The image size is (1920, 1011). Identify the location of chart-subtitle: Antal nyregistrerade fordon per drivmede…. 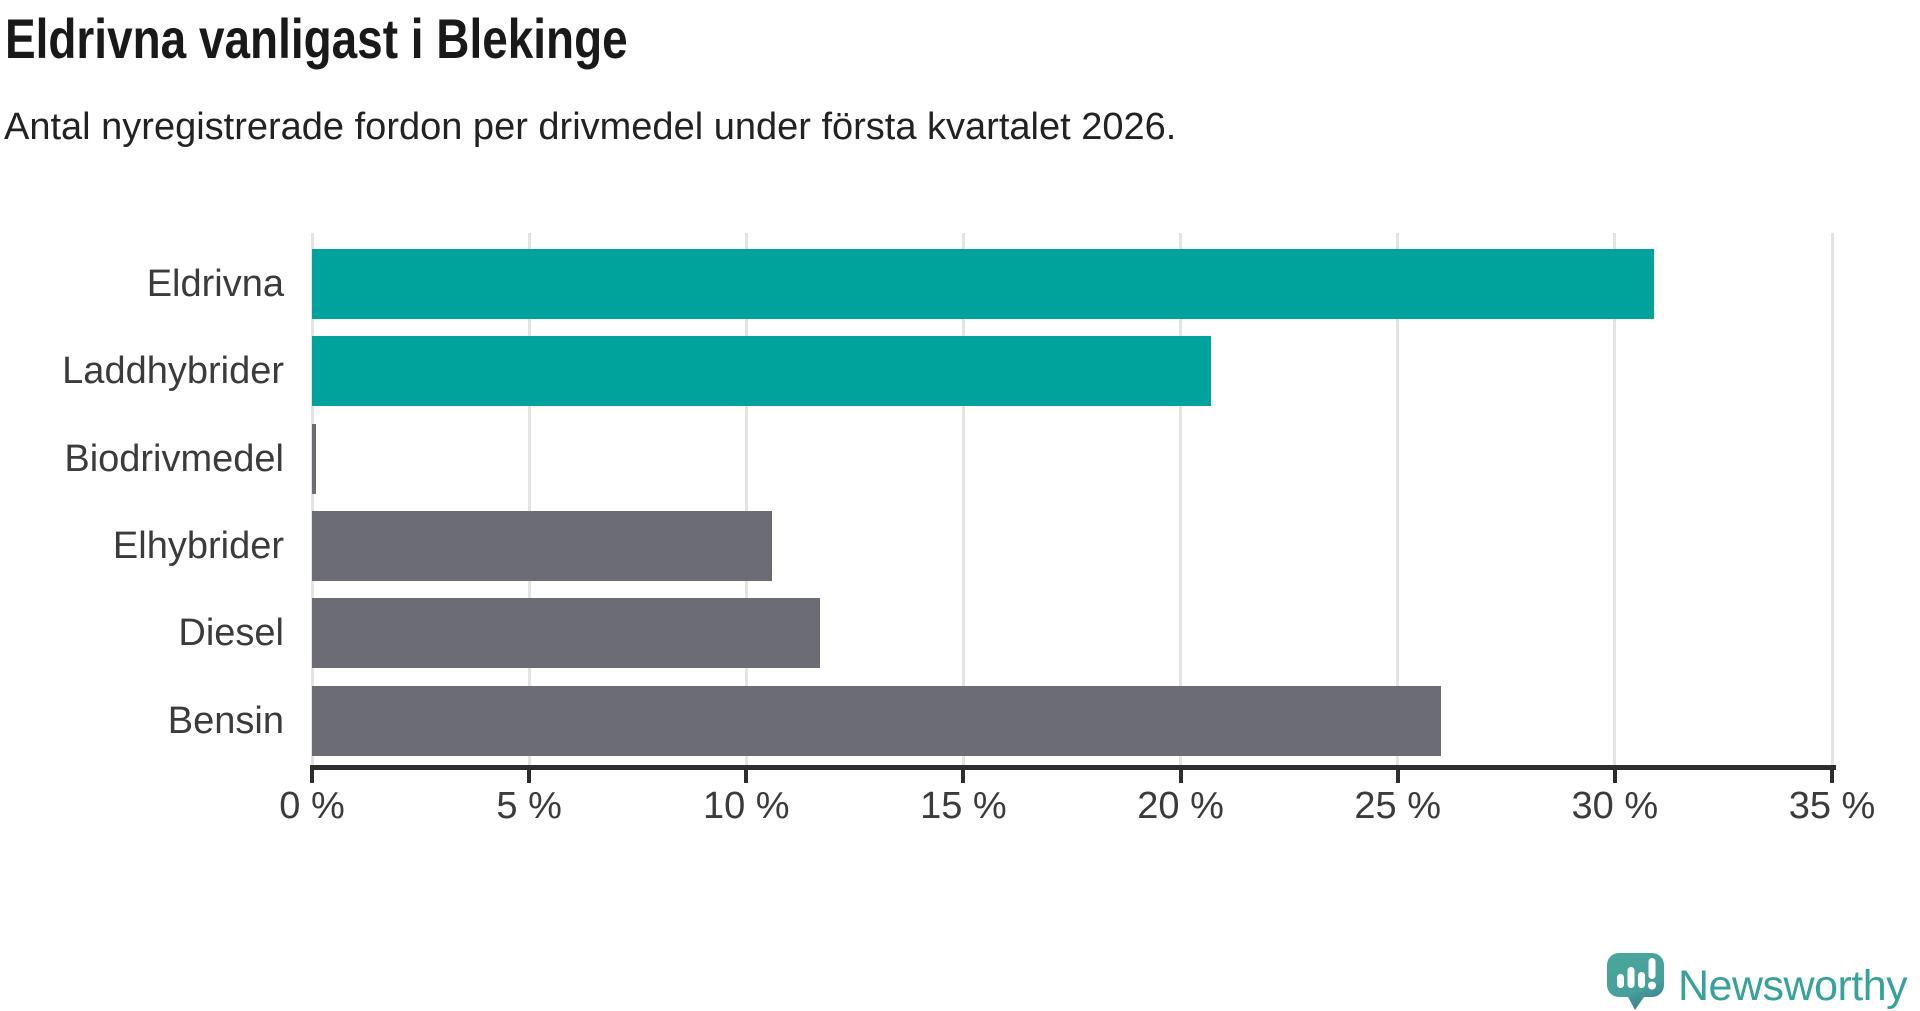
(590, 127).